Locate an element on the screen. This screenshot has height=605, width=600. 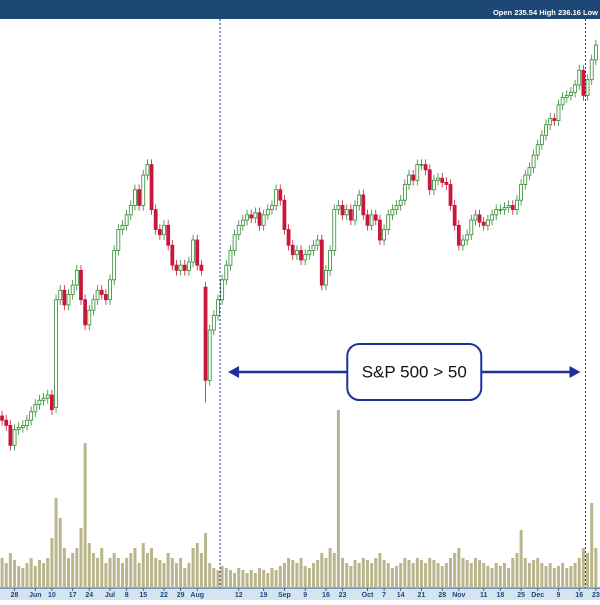
x-tick-label: 21 is located at coordinates (422, 595).